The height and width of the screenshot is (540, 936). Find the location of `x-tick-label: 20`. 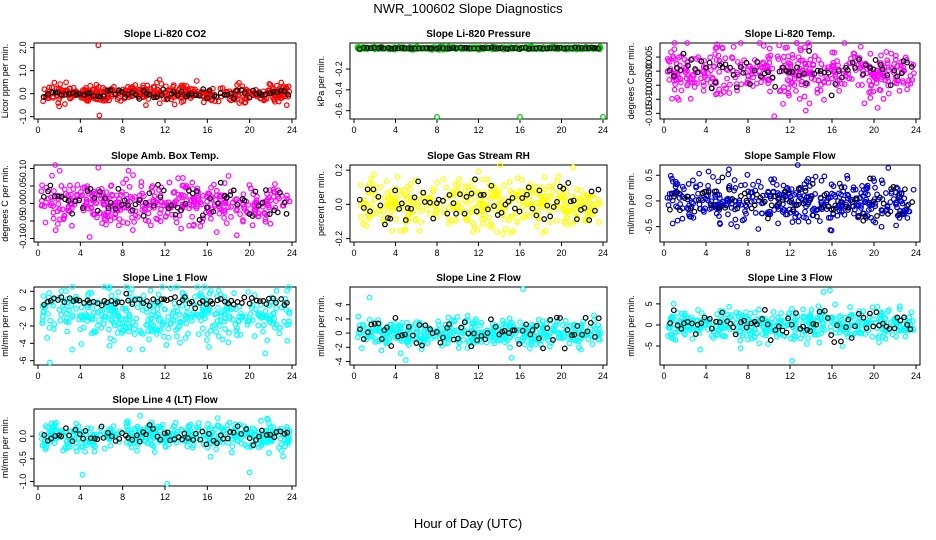

x-tick-label: 20 is located at coordinates (561, 130).